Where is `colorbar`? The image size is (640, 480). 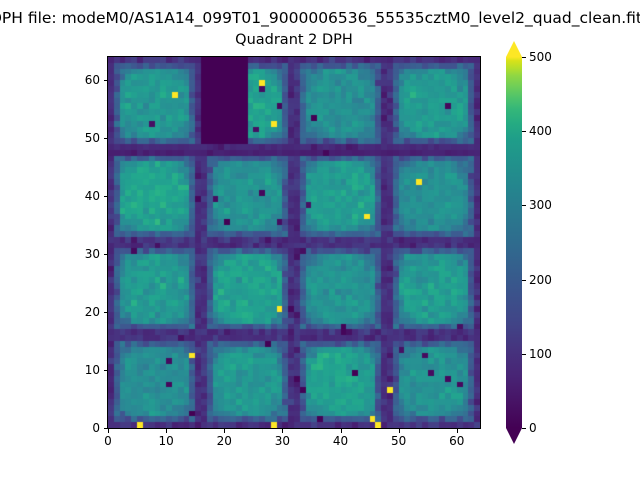
colorbar is located at coordinates (514, 242).